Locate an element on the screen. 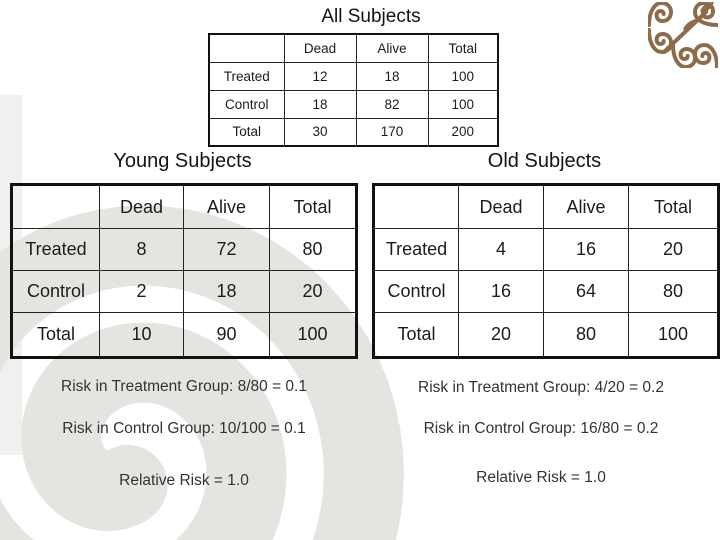  all-subjects-title: All Subjects is located at coordinates (371, 16).